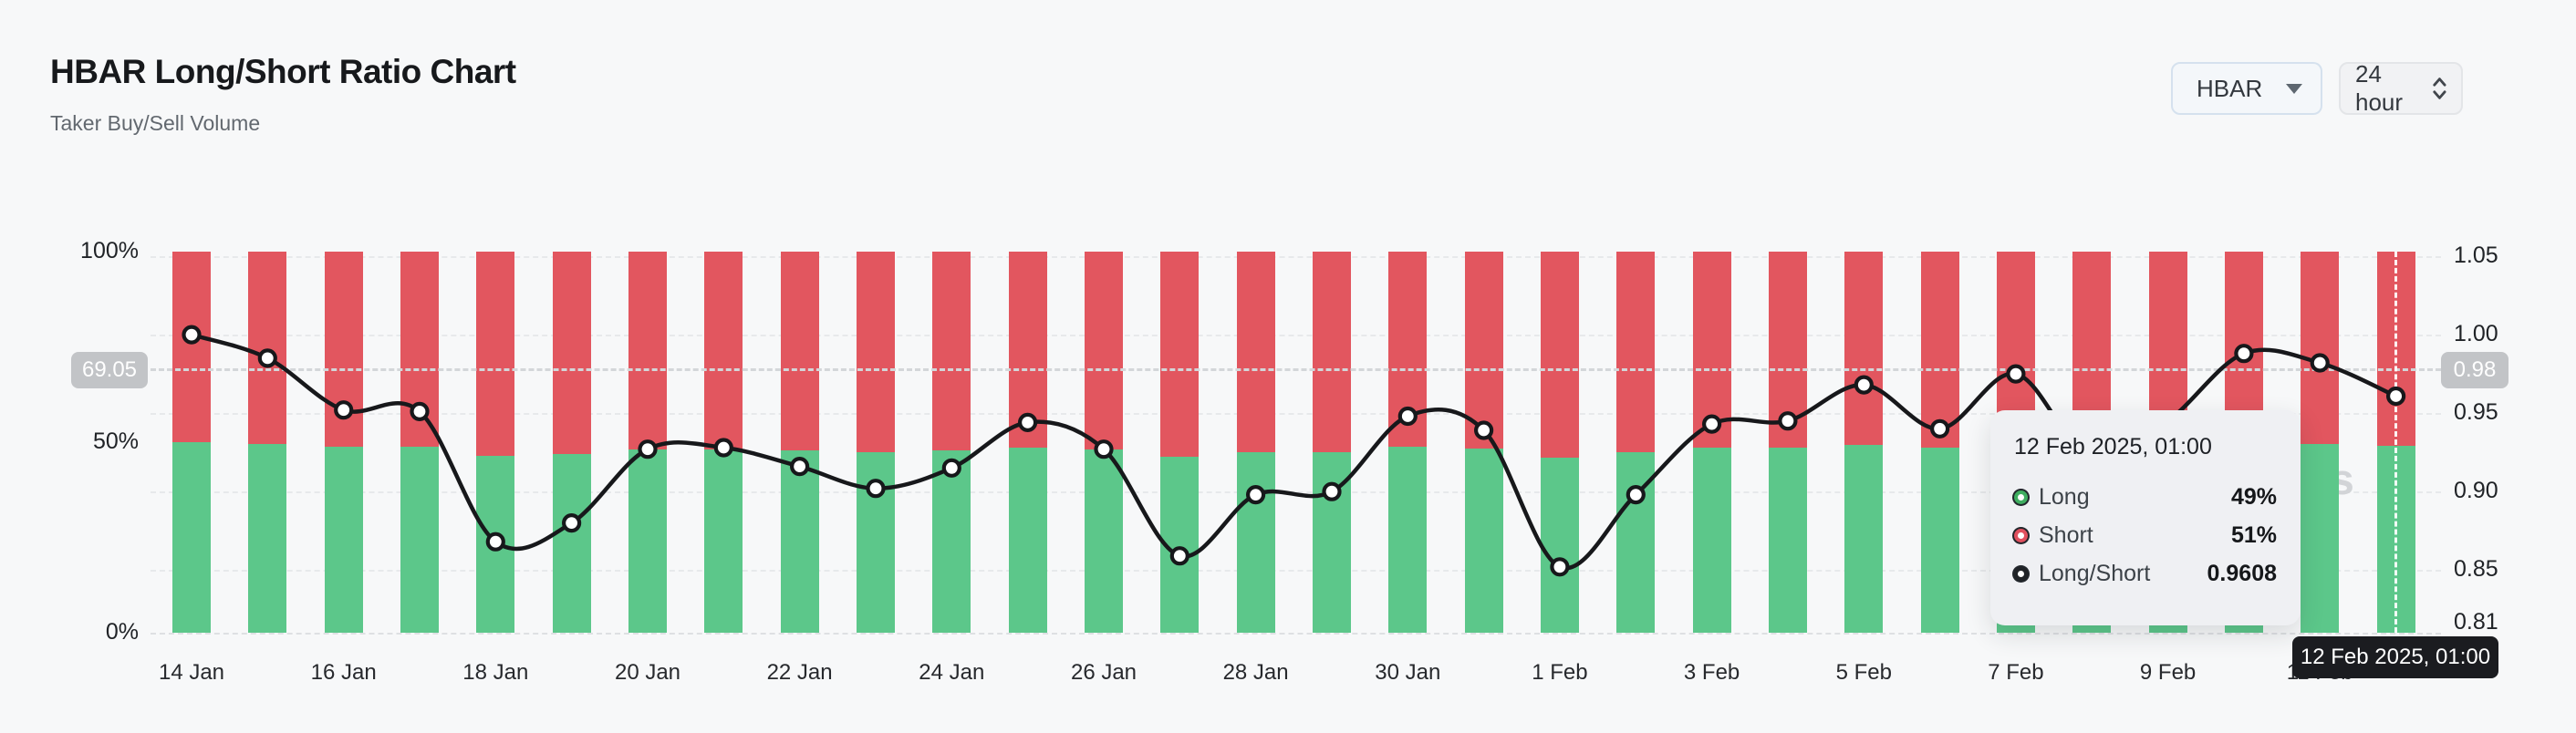  Describe the element at coordinates (2395, 657) in the screenshot. I see `crosshair-date-pill: 12 Feb 2025, 01:00` at that location.